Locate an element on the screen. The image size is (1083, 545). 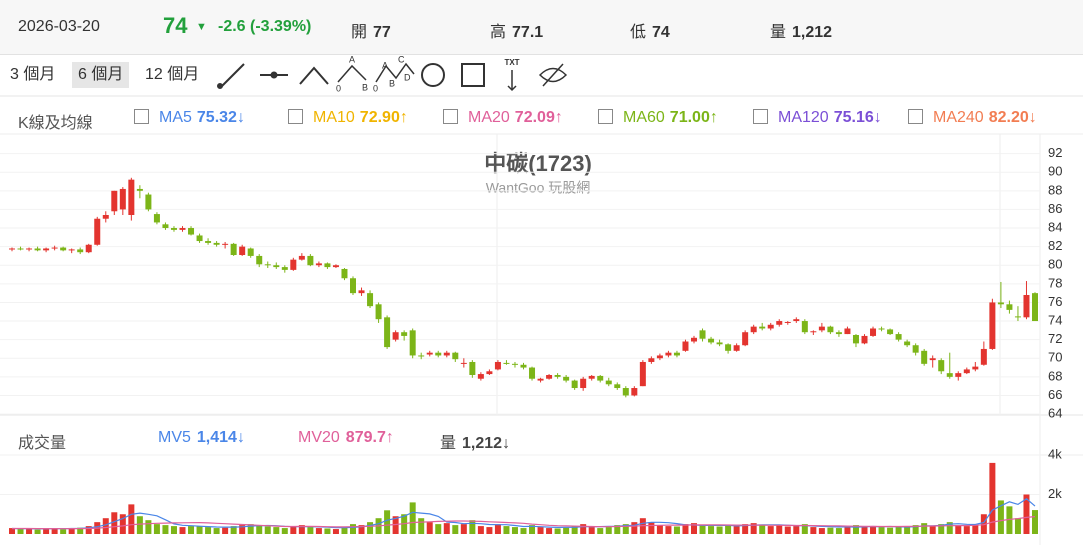
stat-value: 77.1 is located at coordinates (528, 32).